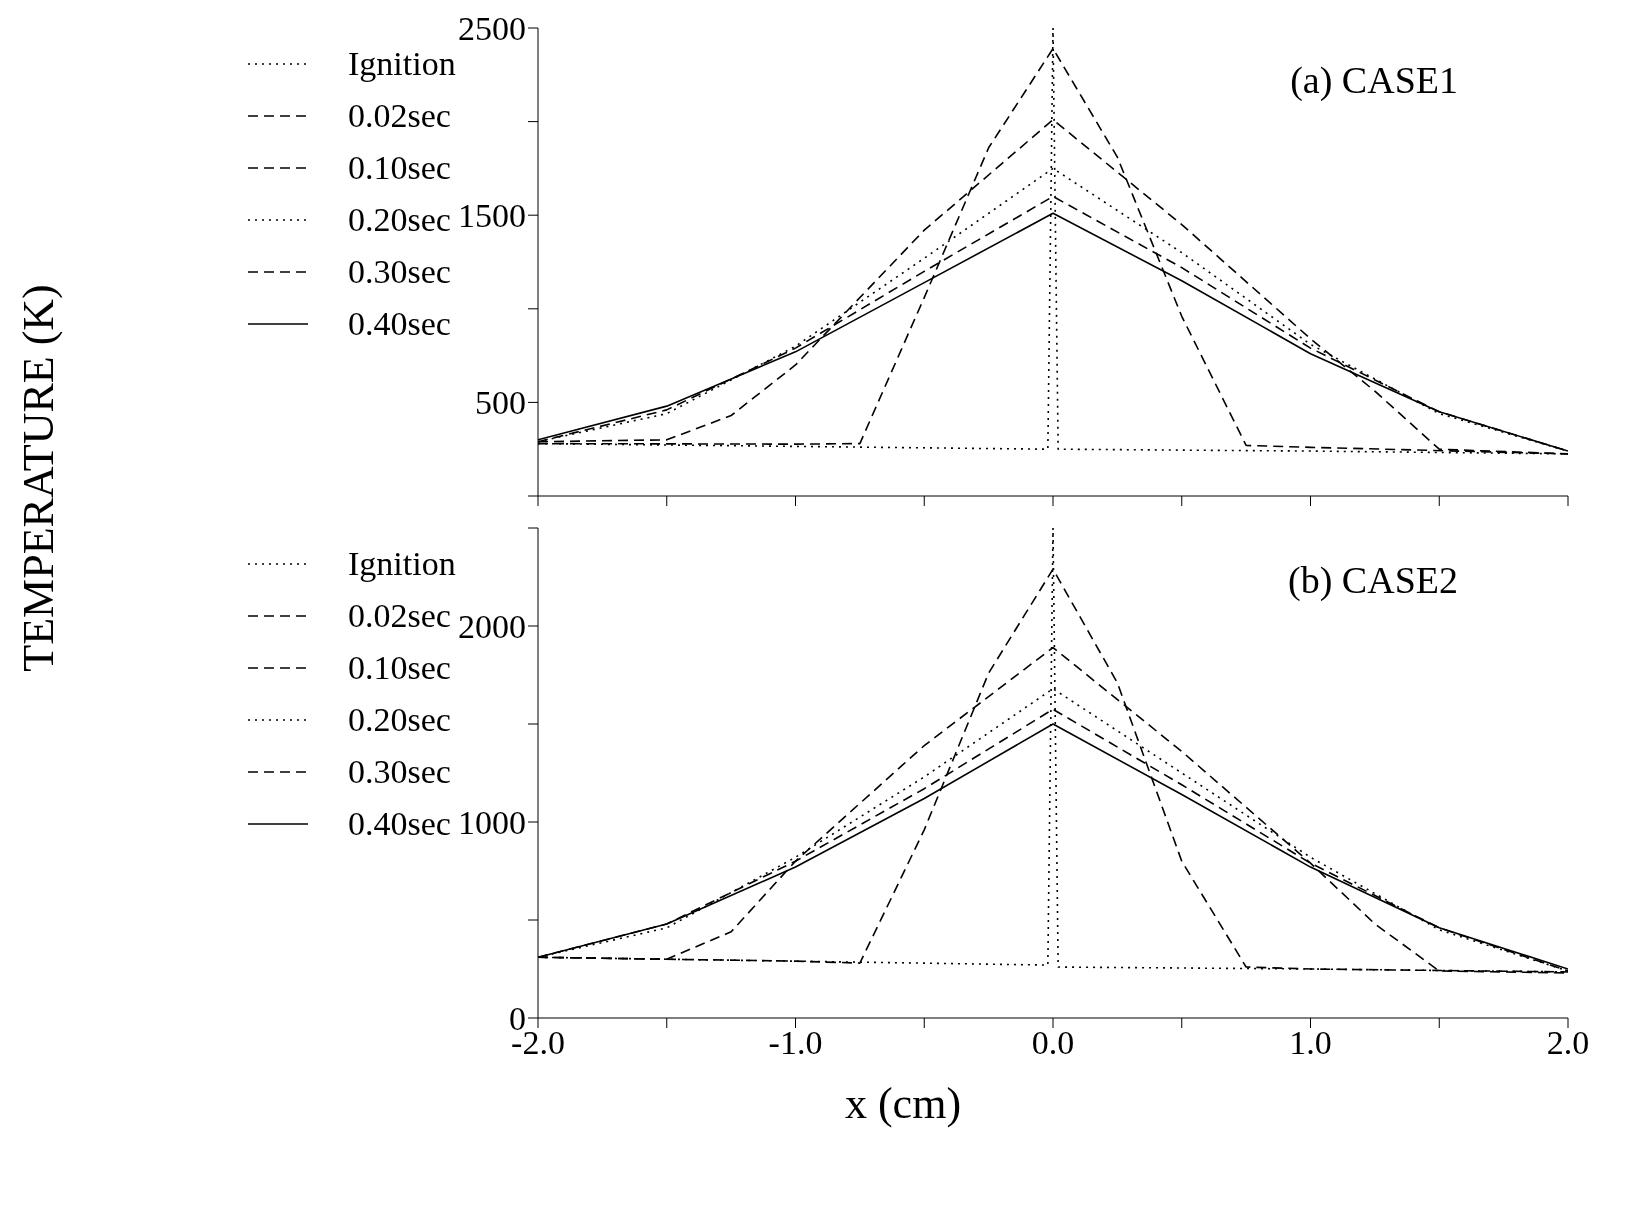 The image size is (1649, 1213). Describe the element at coordinates (903, 1103) in the screenshot. I see `x-axis-title: x (cm)` at that location.